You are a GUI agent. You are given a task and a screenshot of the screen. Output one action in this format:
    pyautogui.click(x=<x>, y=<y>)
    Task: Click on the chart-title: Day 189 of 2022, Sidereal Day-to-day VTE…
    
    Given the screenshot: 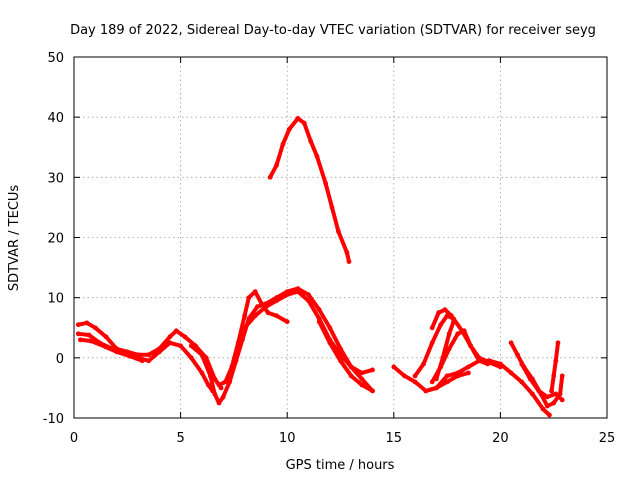 What is the action you would take?
    pyautogui.click(x=333, y=30)
    